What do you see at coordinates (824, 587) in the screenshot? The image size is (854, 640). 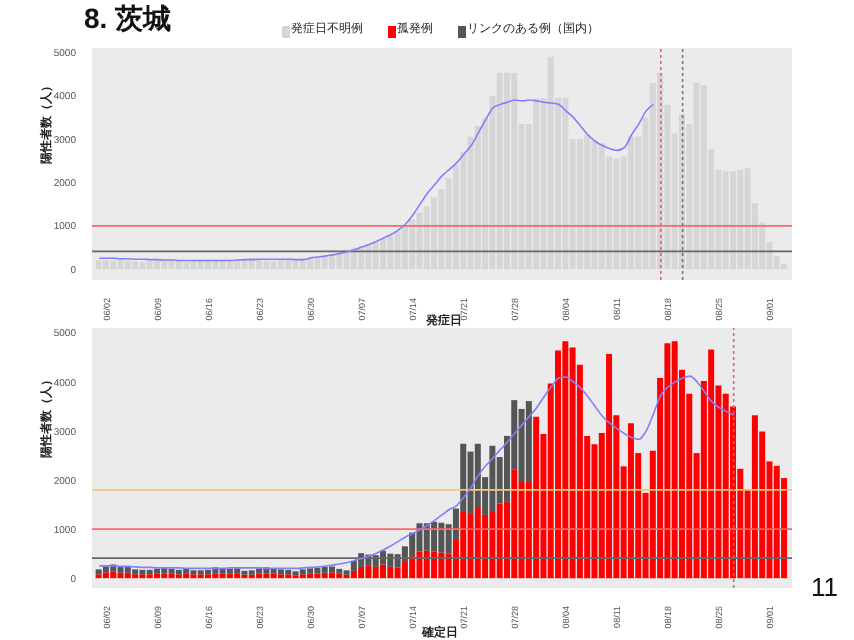 I see `text: 11` at bounding box center [824, 587].